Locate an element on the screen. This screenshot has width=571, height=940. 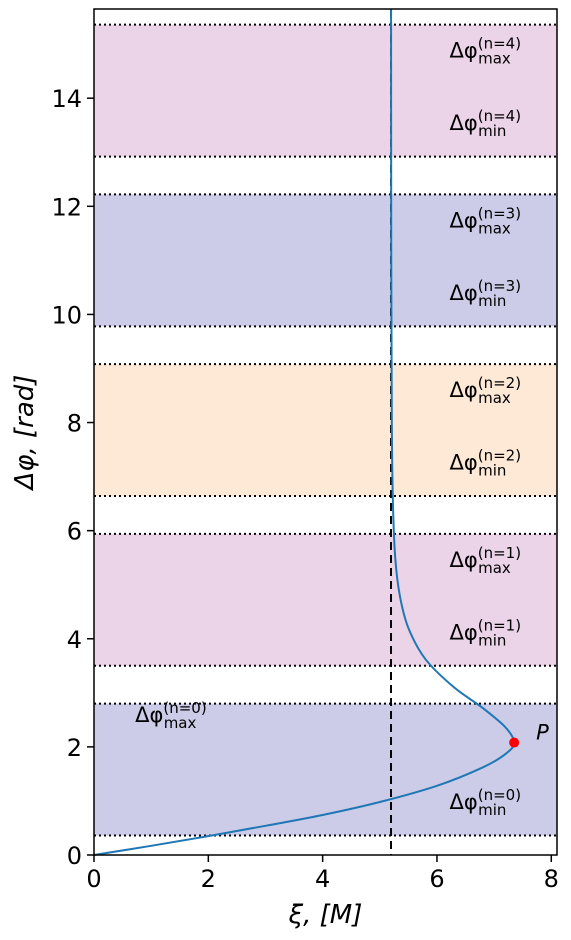
x-tick-label: 2 is located at coordinates (208, 879).